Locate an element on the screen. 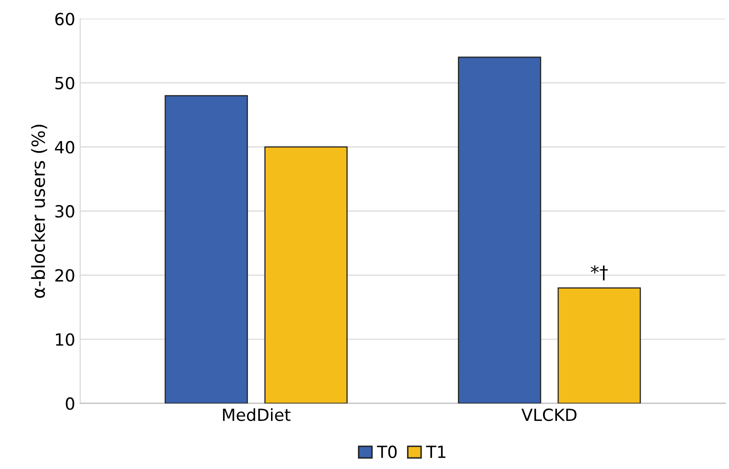 The height and width of the screenshot is (469, 729). y-tick-label: 10 is located at coordinates (65, 339).